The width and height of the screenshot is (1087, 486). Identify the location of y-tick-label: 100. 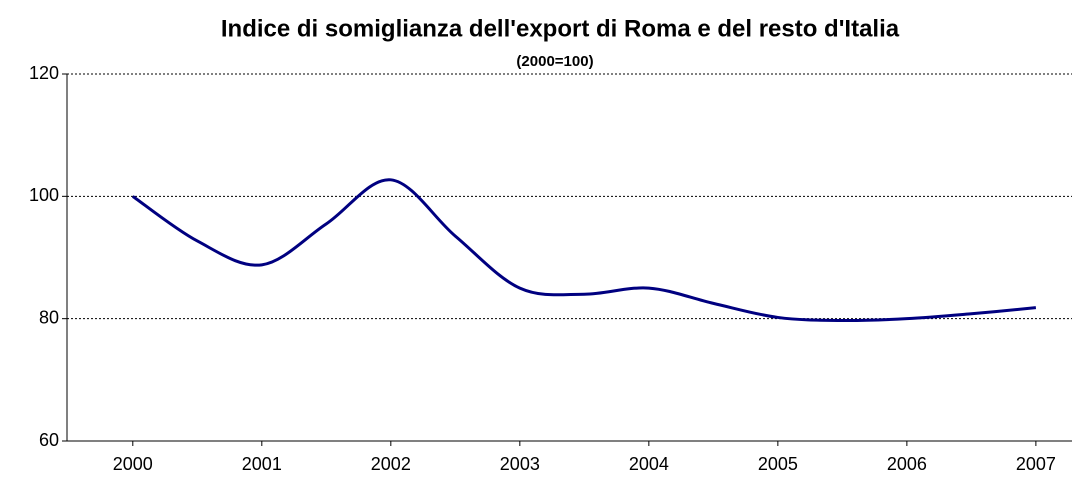
(44, 195).